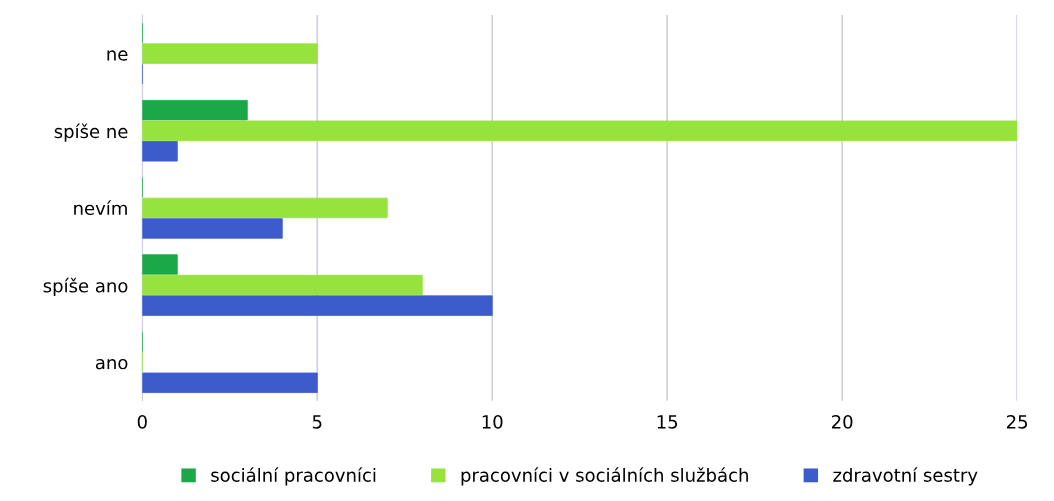  Describe the element at coordinates (905, 476) in the screenshot. I see `legend-label: zdravotní sestry` at that location.